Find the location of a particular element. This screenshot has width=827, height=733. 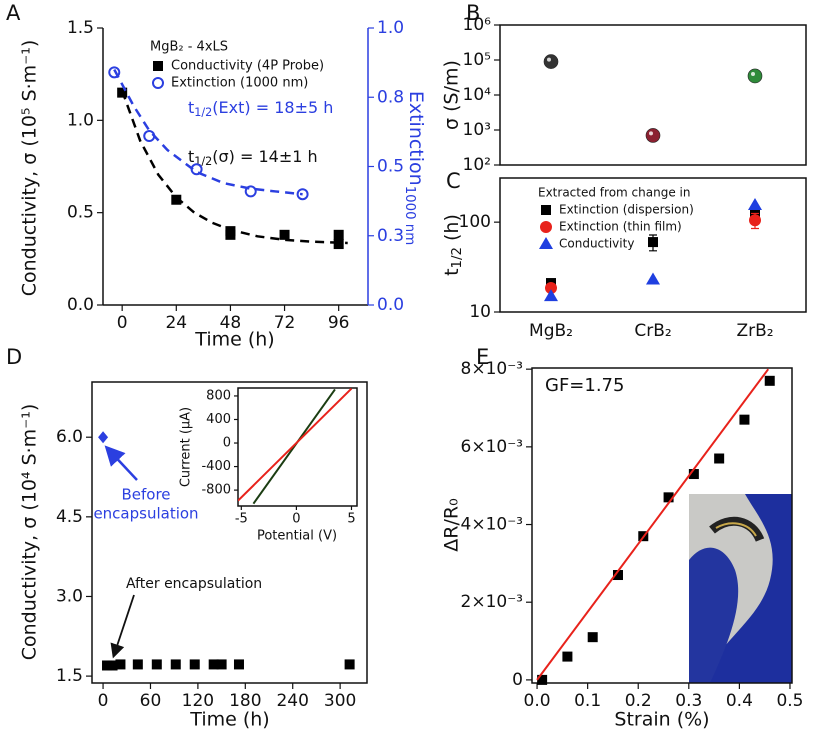

x-tick-label: ZrB₂ is located at coordinates (754, 331).